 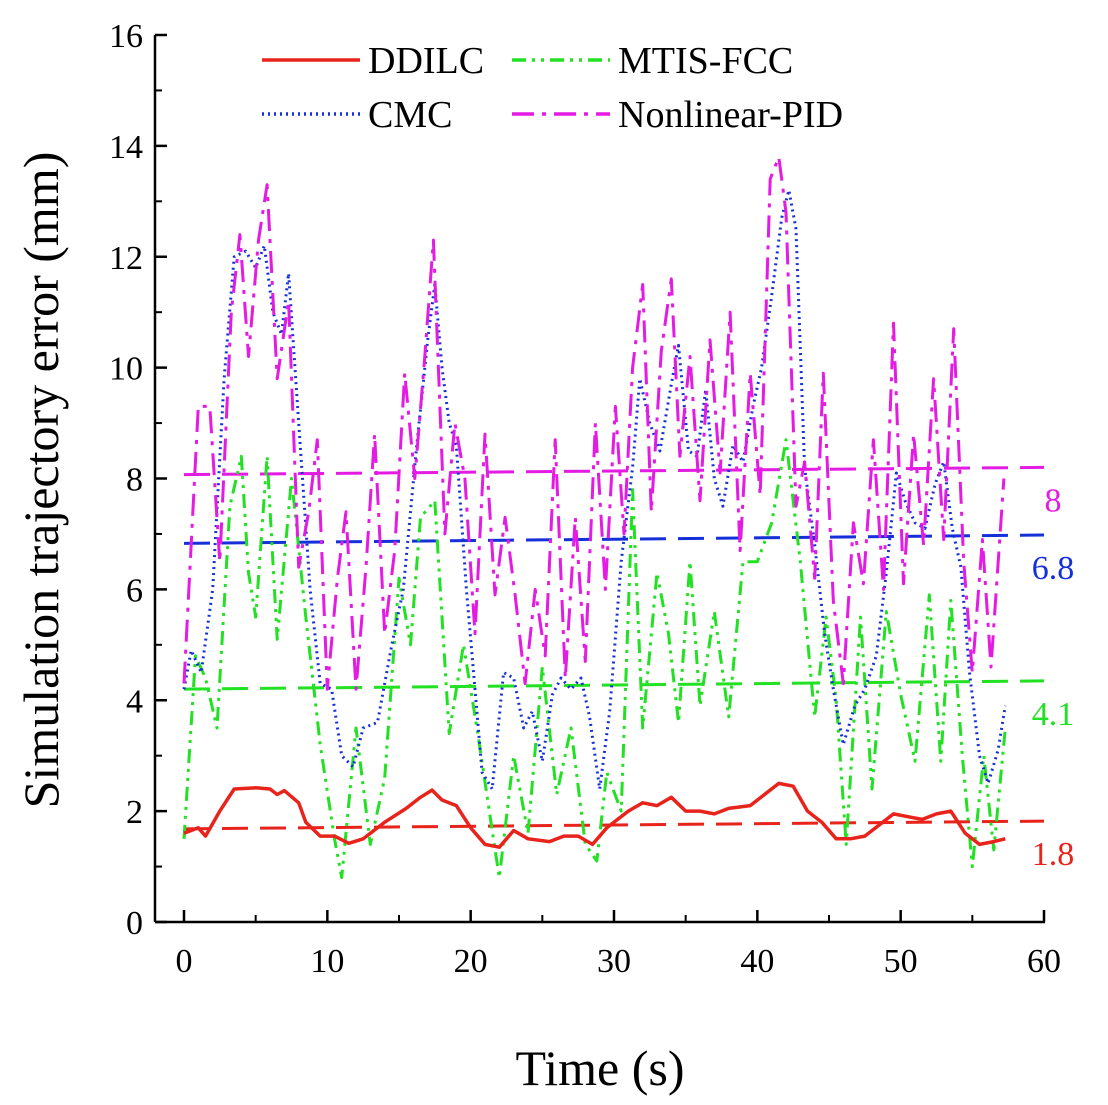 I want to click on mean-line-mtis-fcc, so click(x=614, y=685).